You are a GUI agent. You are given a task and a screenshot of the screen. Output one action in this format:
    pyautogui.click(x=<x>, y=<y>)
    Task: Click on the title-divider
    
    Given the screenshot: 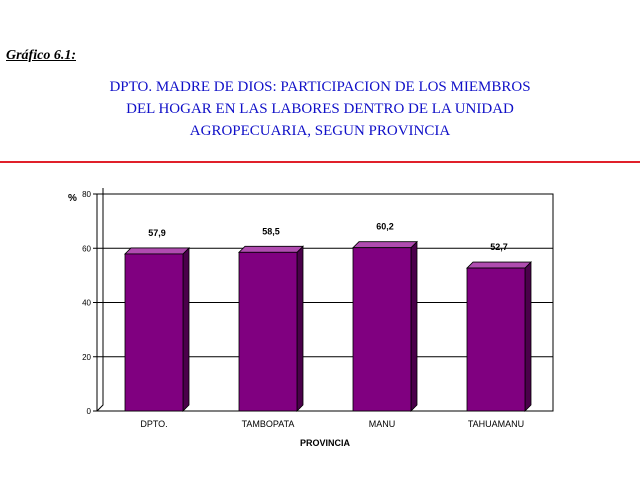 What is the action you would take?
    pyautogui.click(x=320, y=162)
    